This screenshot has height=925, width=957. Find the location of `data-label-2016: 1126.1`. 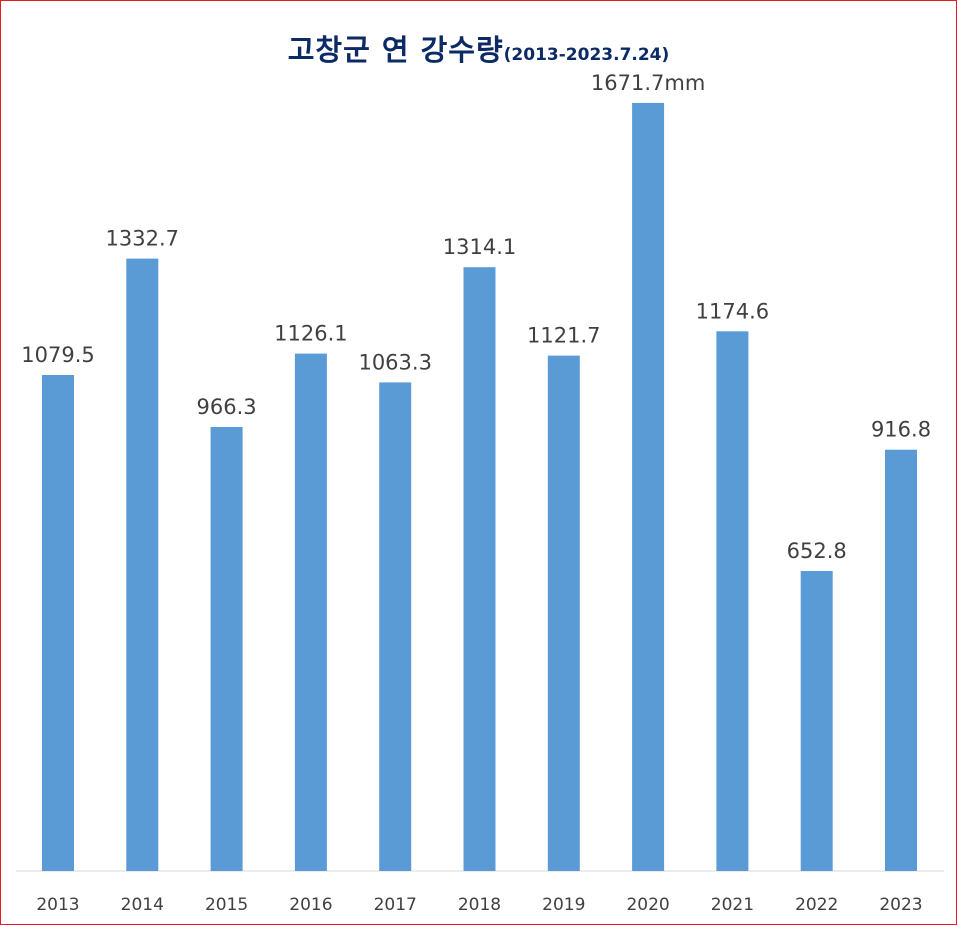

data-label-2016: 1126.1 is located at coordinates (310, 334).